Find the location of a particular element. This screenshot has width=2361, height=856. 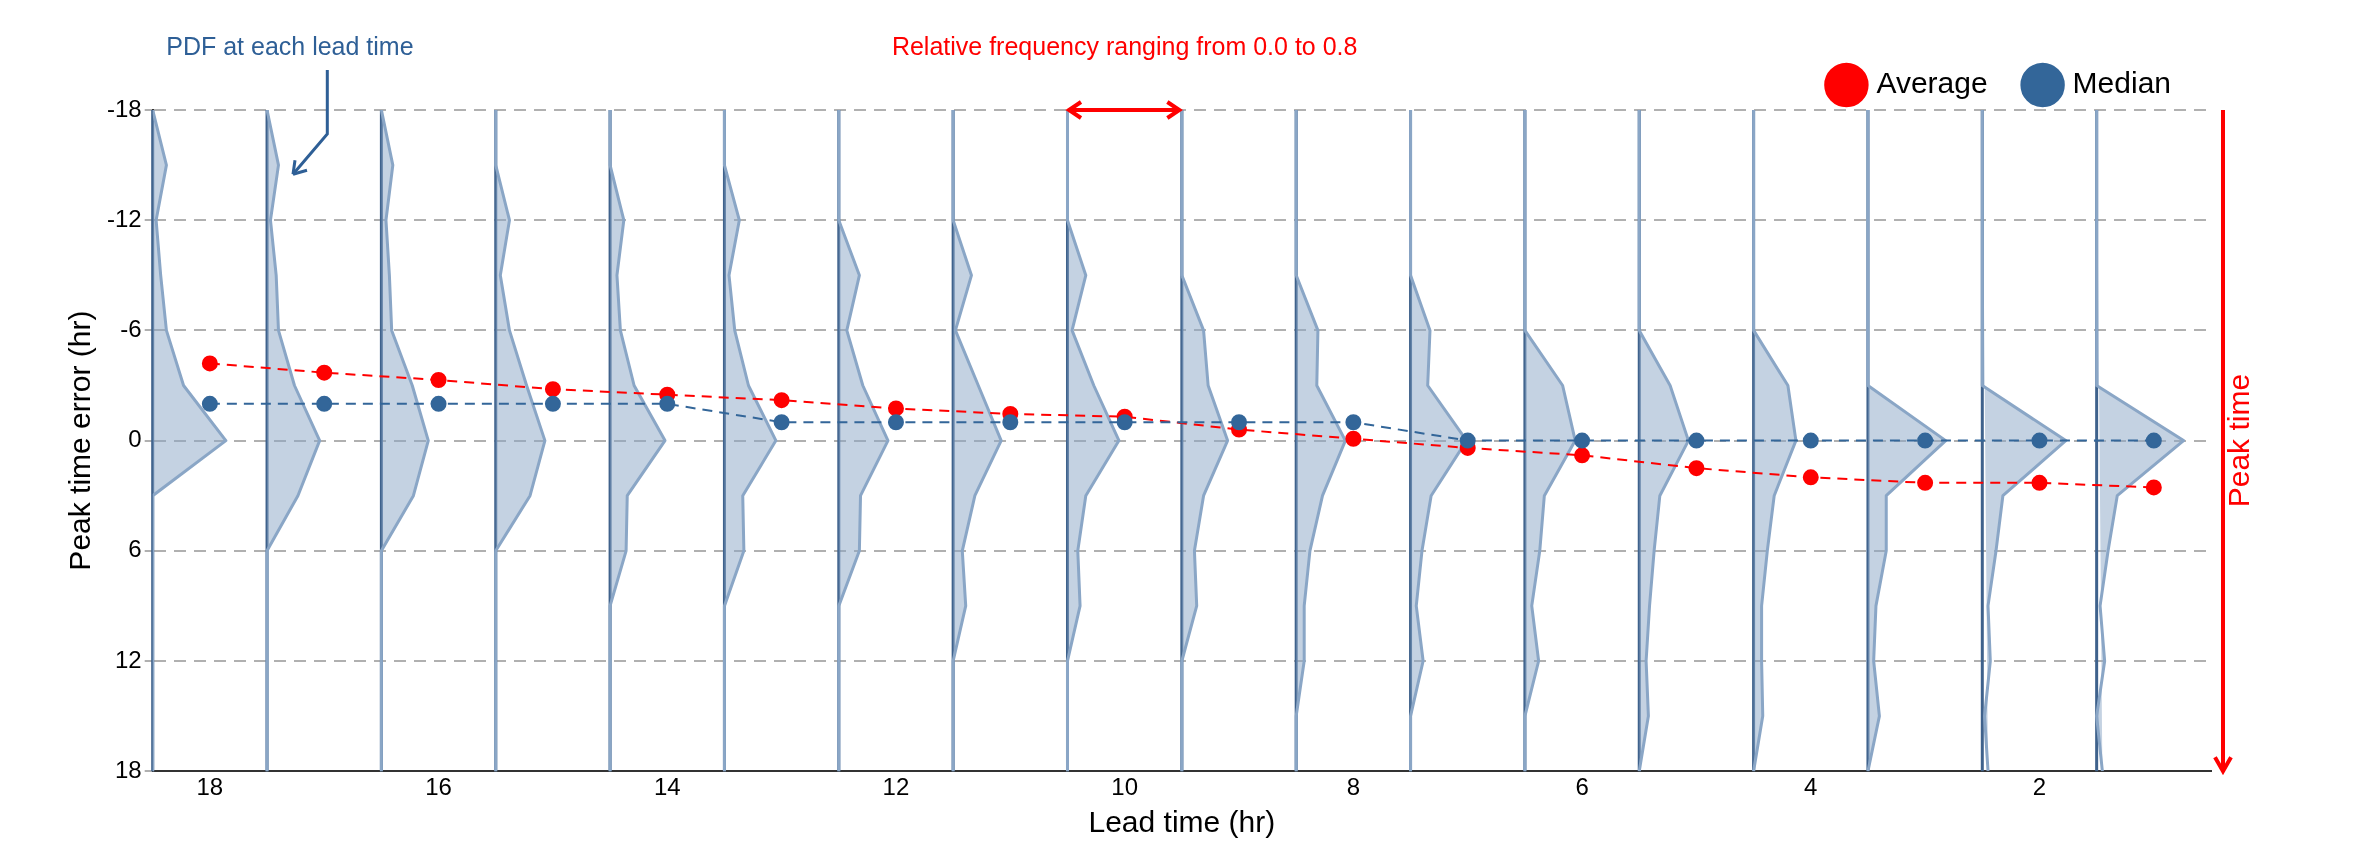

x-tick-label: 12 is located at coordinates (896, 787).